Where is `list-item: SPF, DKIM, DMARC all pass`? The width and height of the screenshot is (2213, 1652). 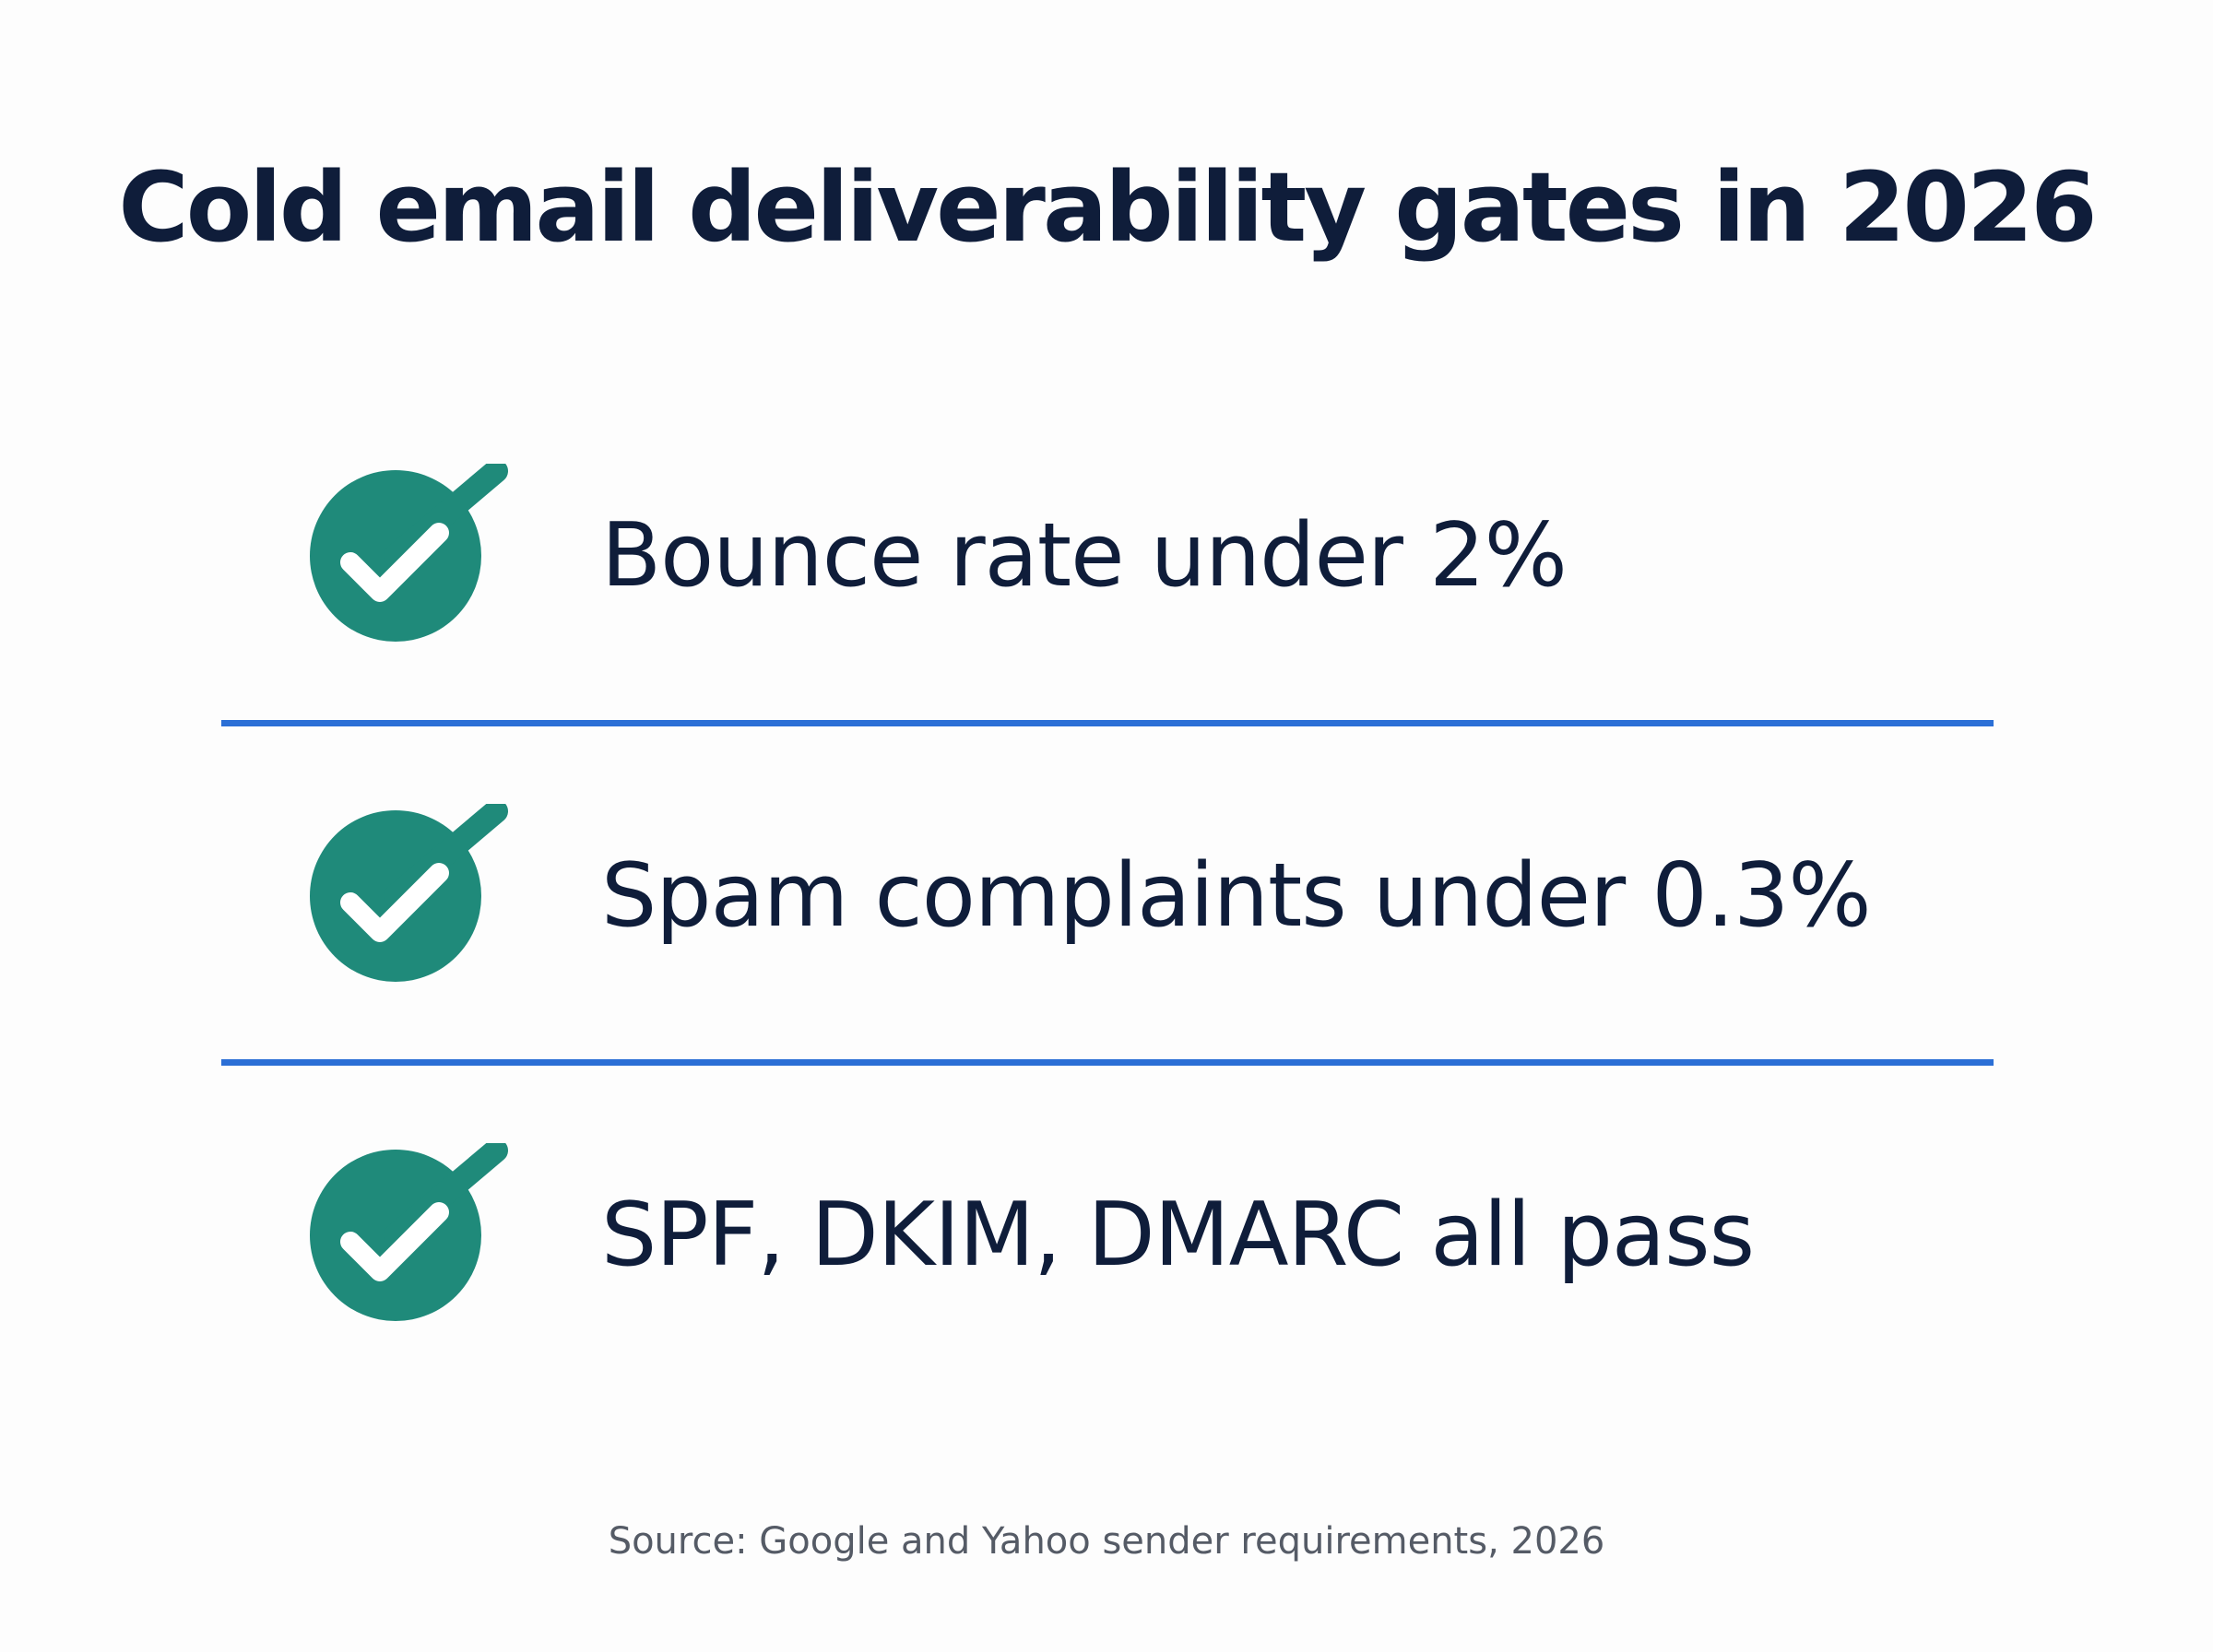 list-item: SPF, DKIM, DMARC all pass is located at coordinates (1106, 1235).